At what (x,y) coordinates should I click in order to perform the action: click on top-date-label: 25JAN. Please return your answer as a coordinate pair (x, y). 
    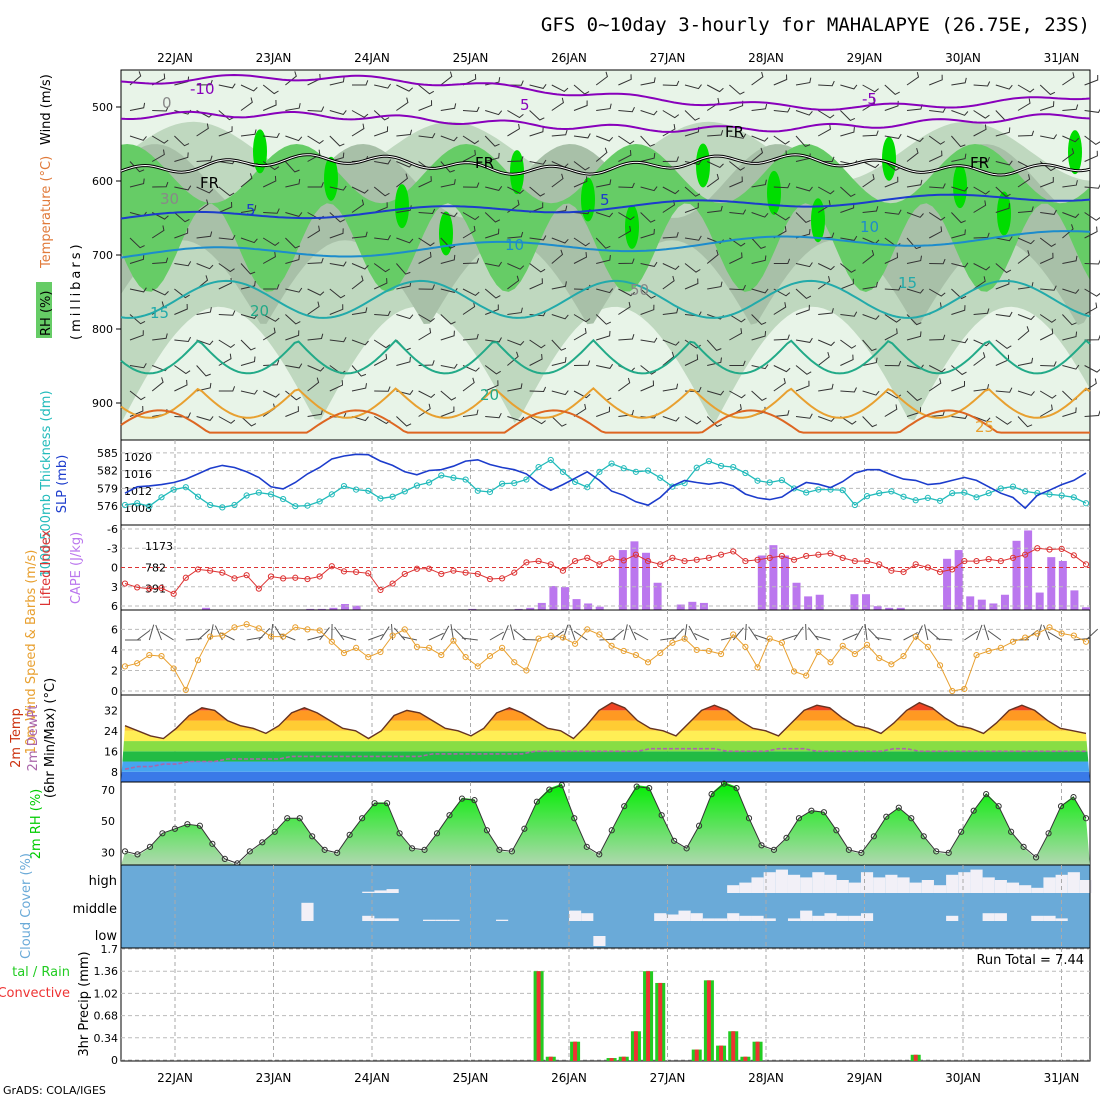
    Looking at the image, I should click on (471, 58).